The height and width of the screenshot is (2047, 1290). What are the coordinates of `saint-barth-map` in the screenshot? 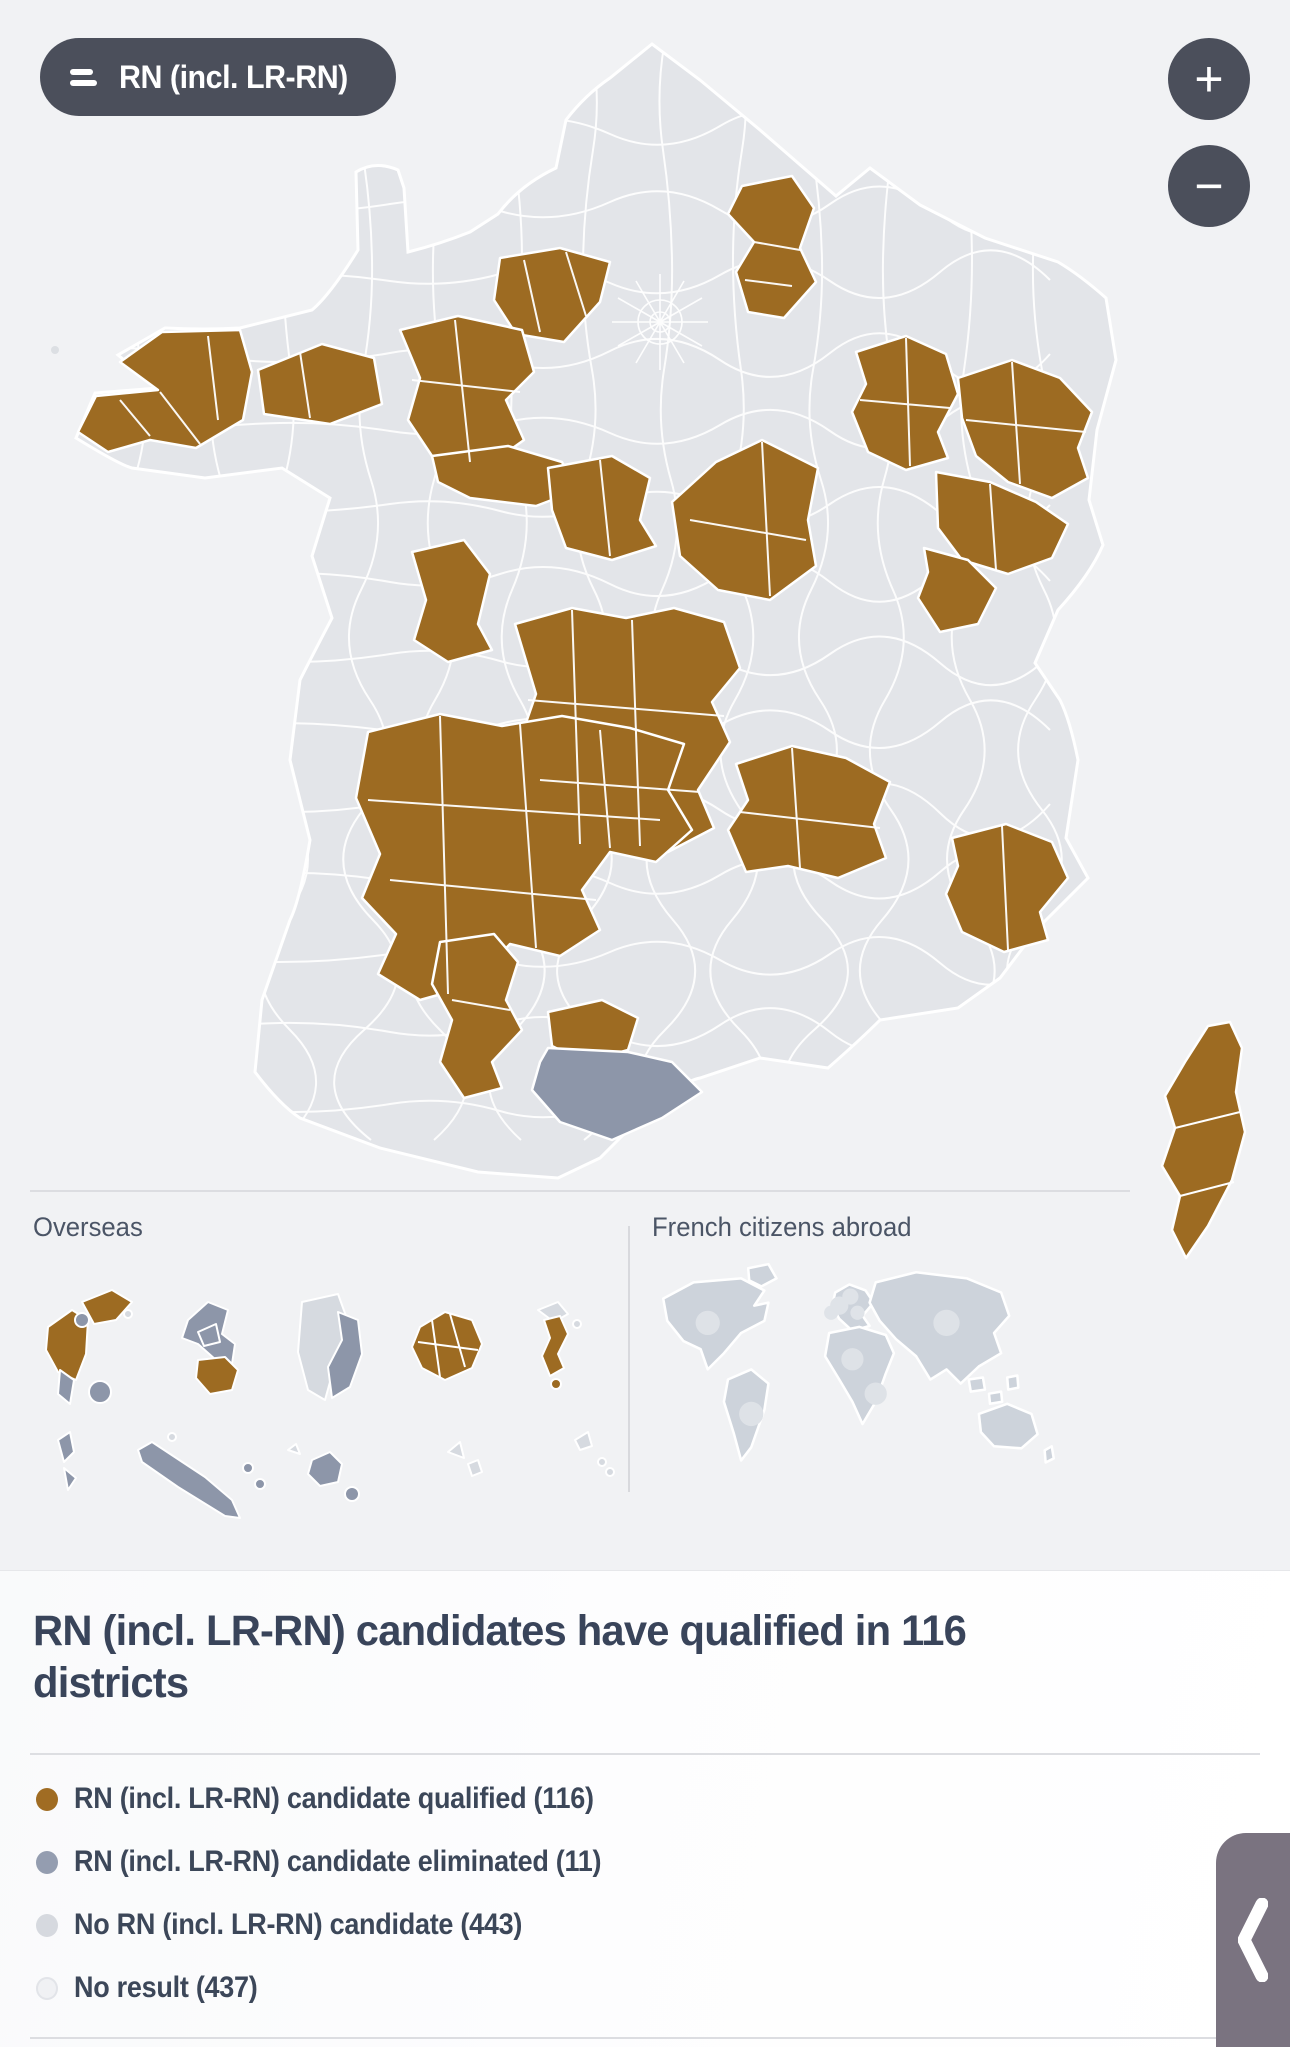 It's located at (594, 1454).